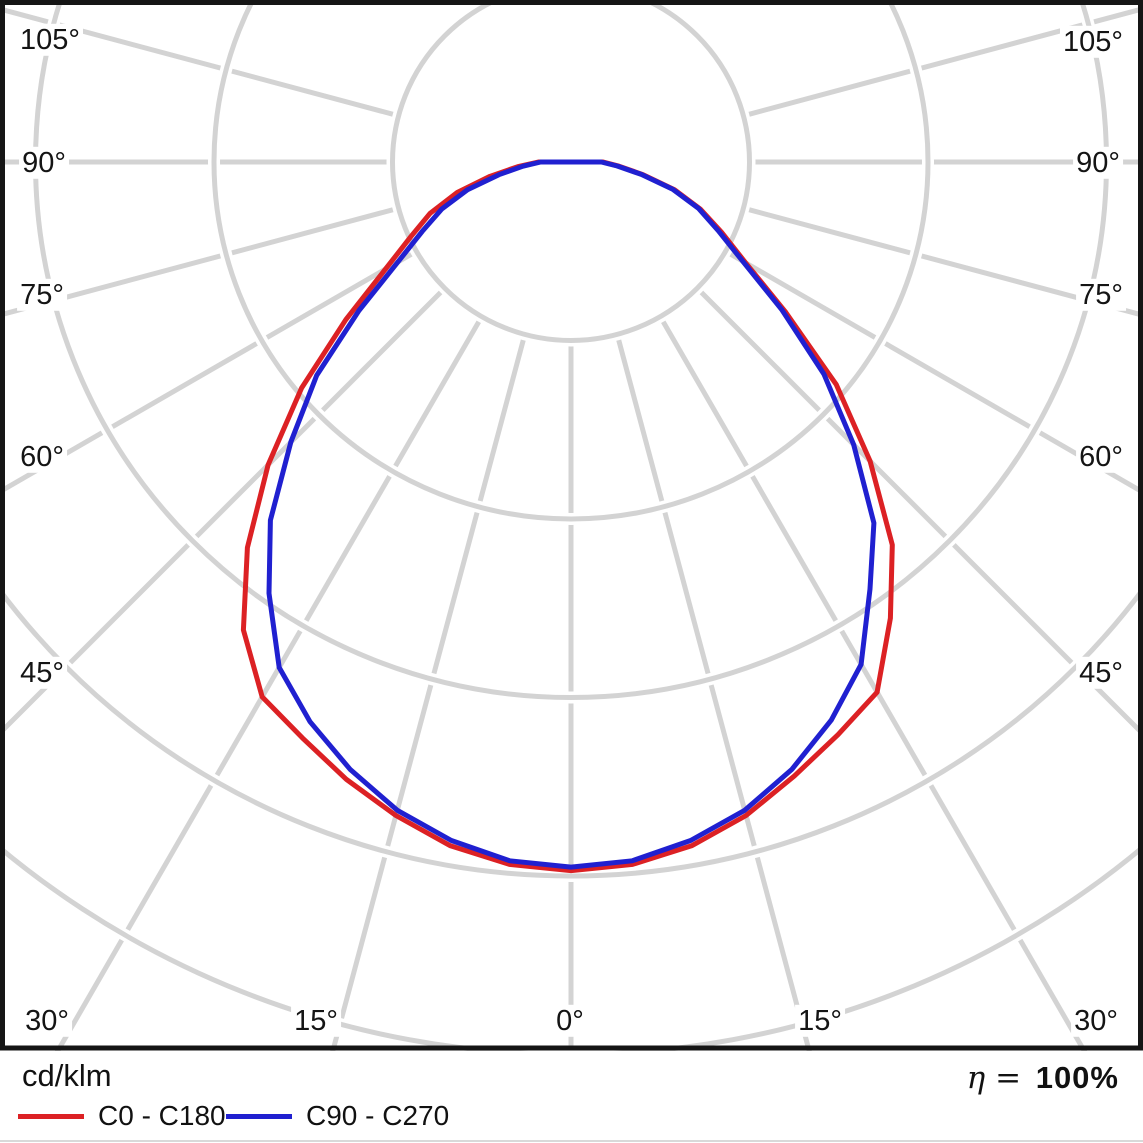 The width and height of the screenshot is (1143, 1143). I want to click on radial-gridline-105-right, so click(942, 62).